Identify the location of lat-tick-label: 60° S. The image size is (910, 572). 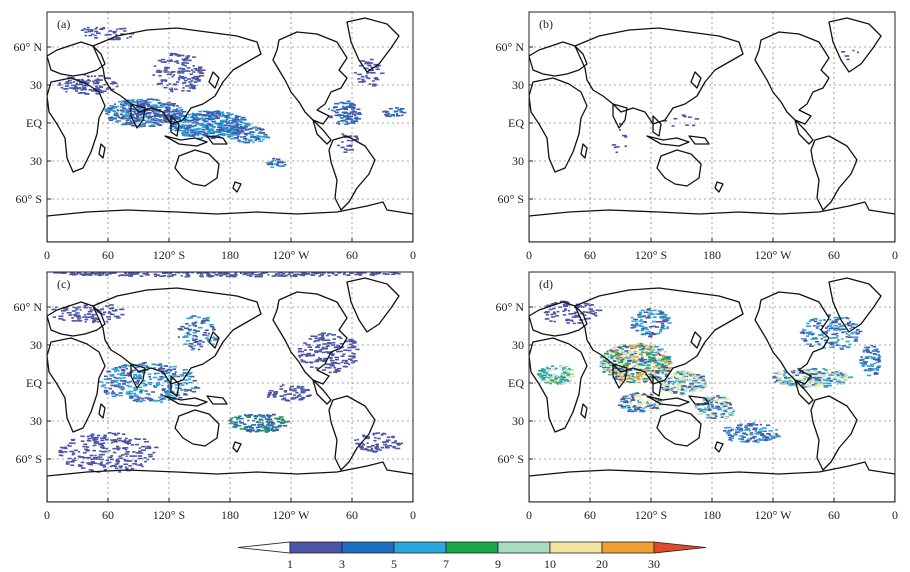
(29, 459).